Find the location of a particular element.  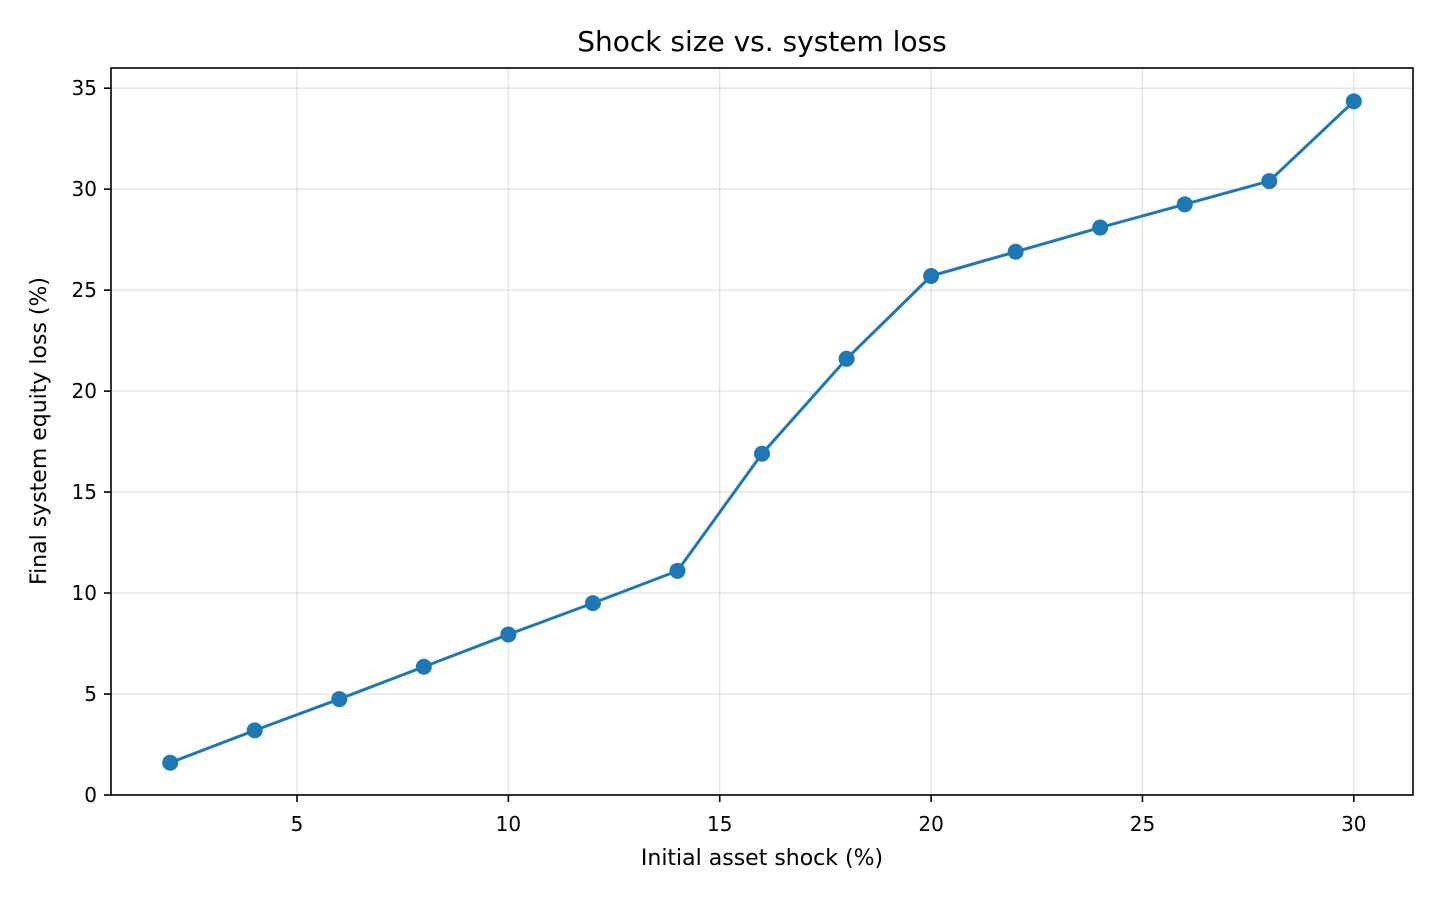

x-tick-label: 20 is located at coordinates (930, 824).